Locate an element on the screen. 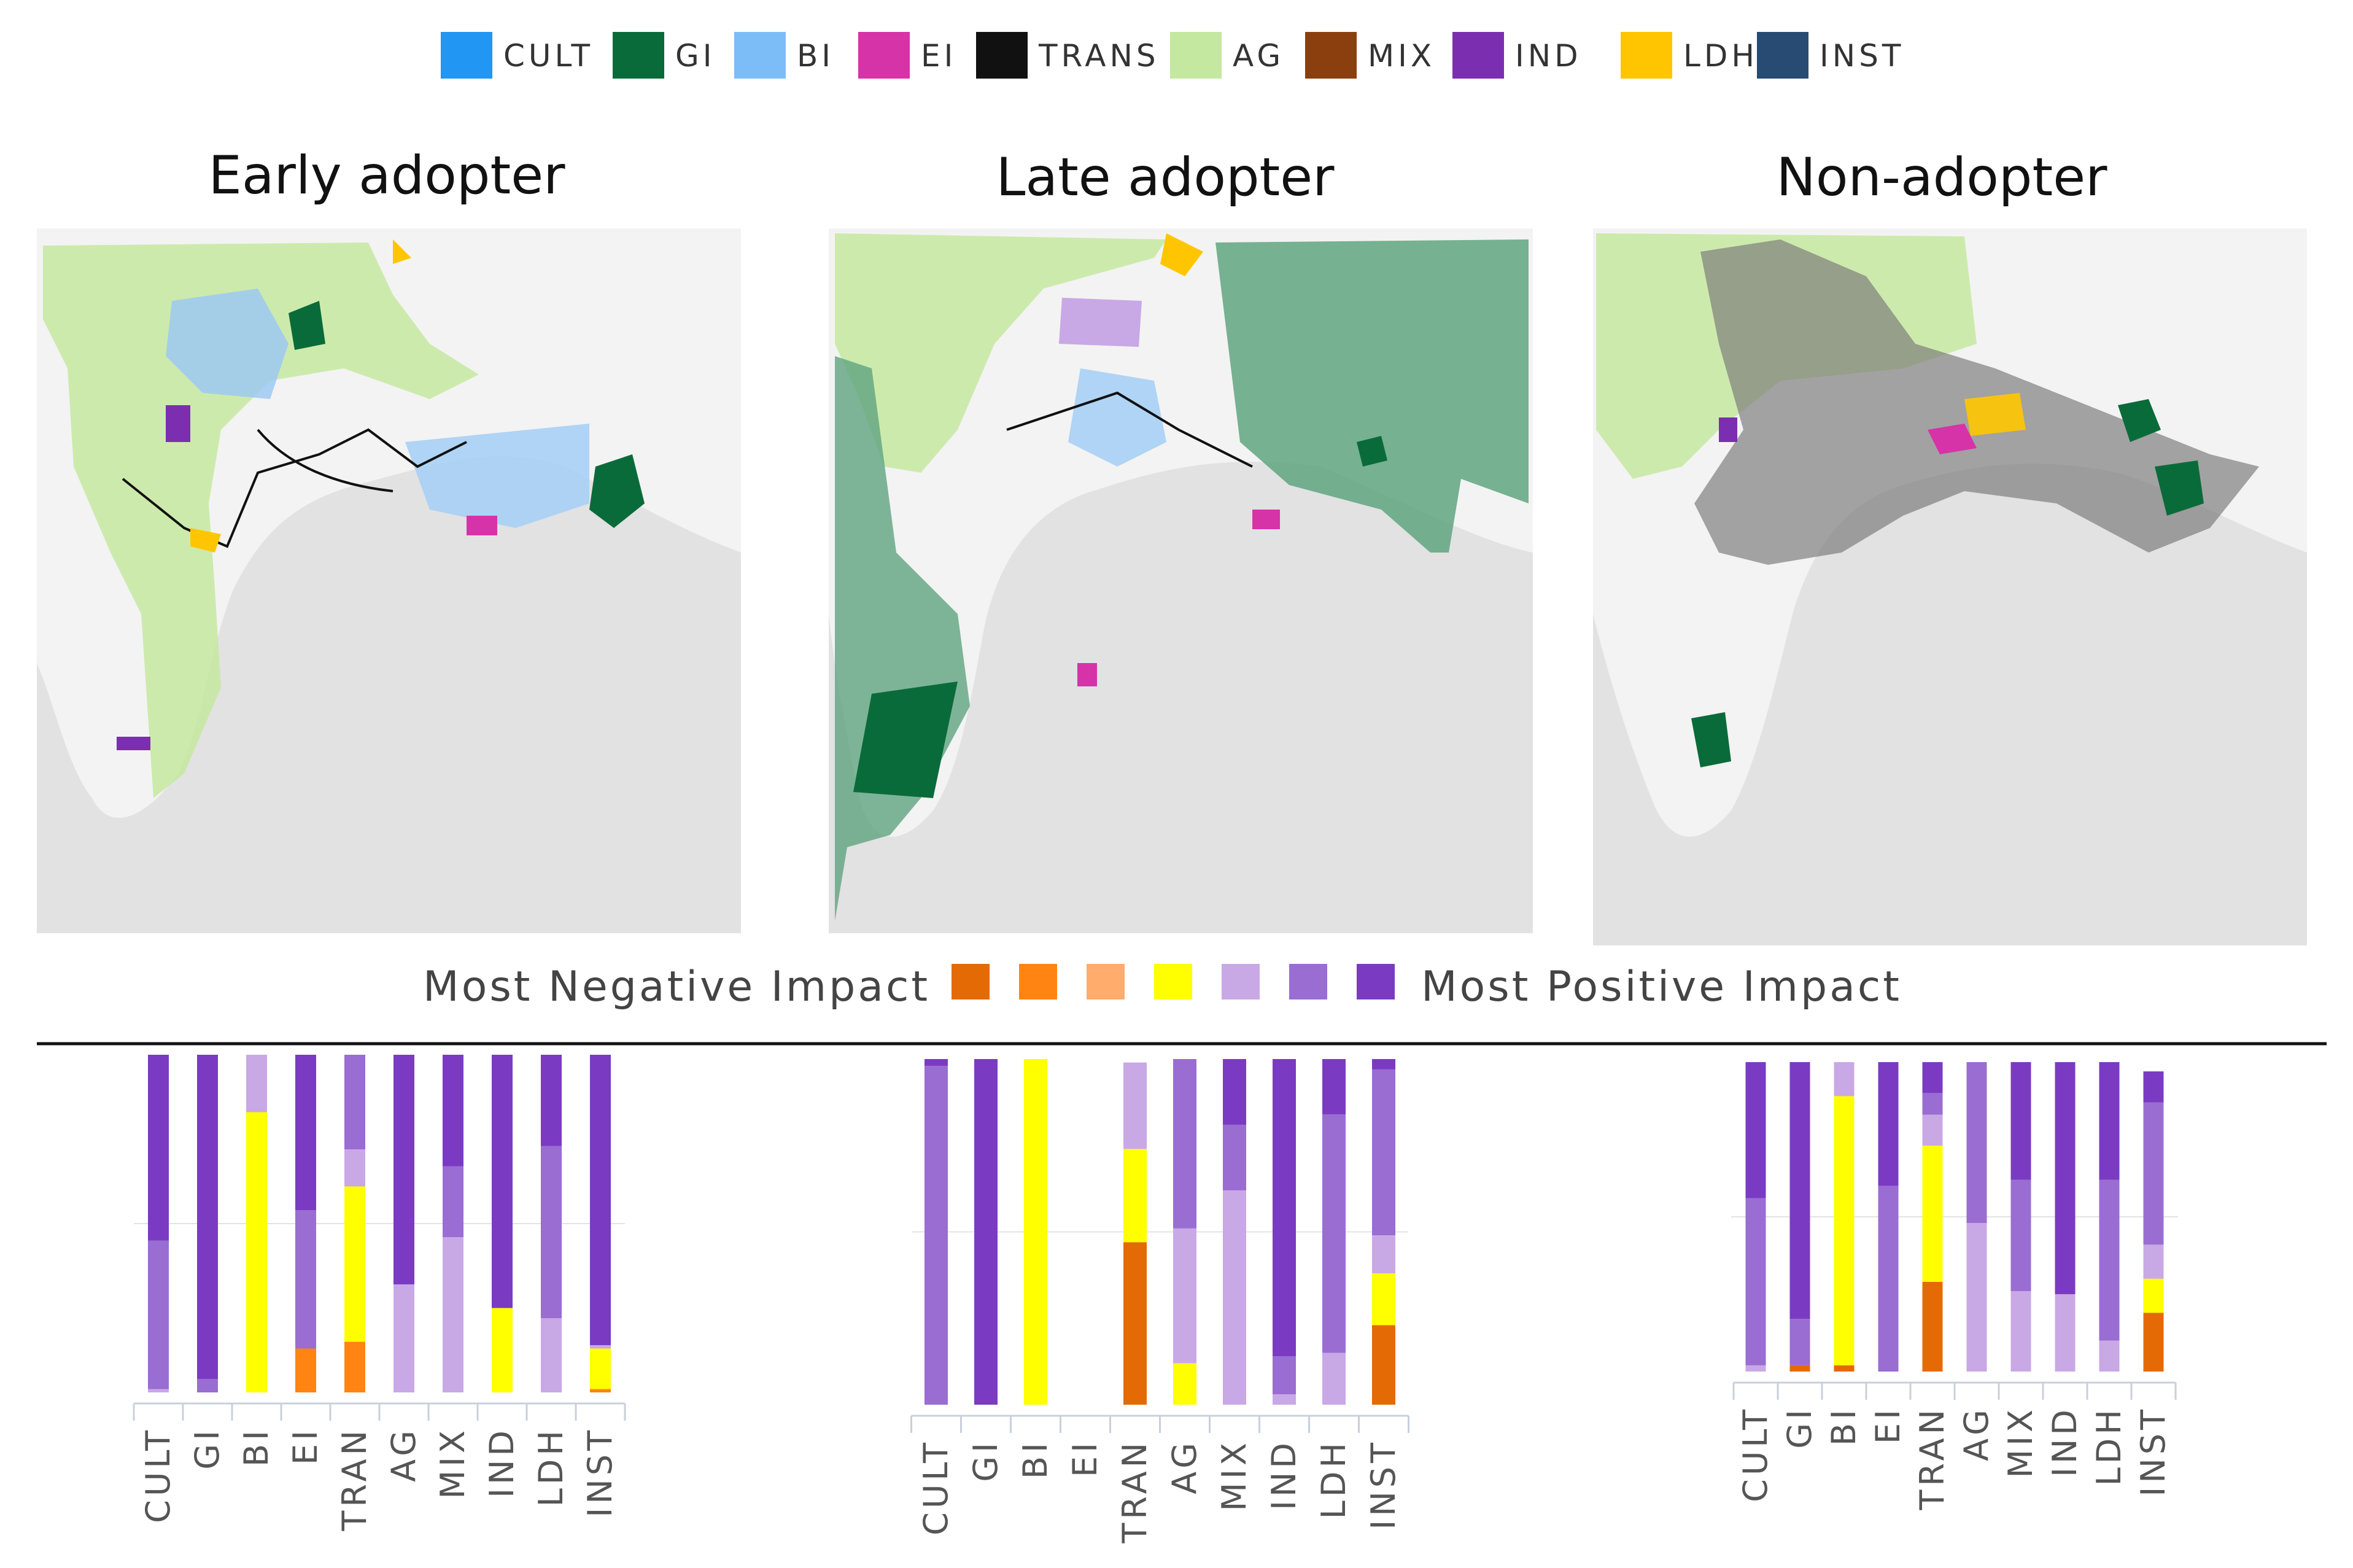 This screenshot has width=2353, height=1568. legend-label-bi: BI is located at coordinates (816, 56).